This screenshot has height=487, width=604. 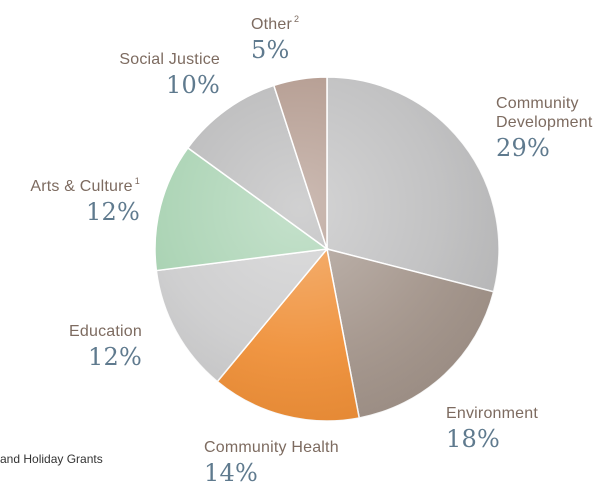 I want to click on slice-name: Education, so click(x=105, y=331).